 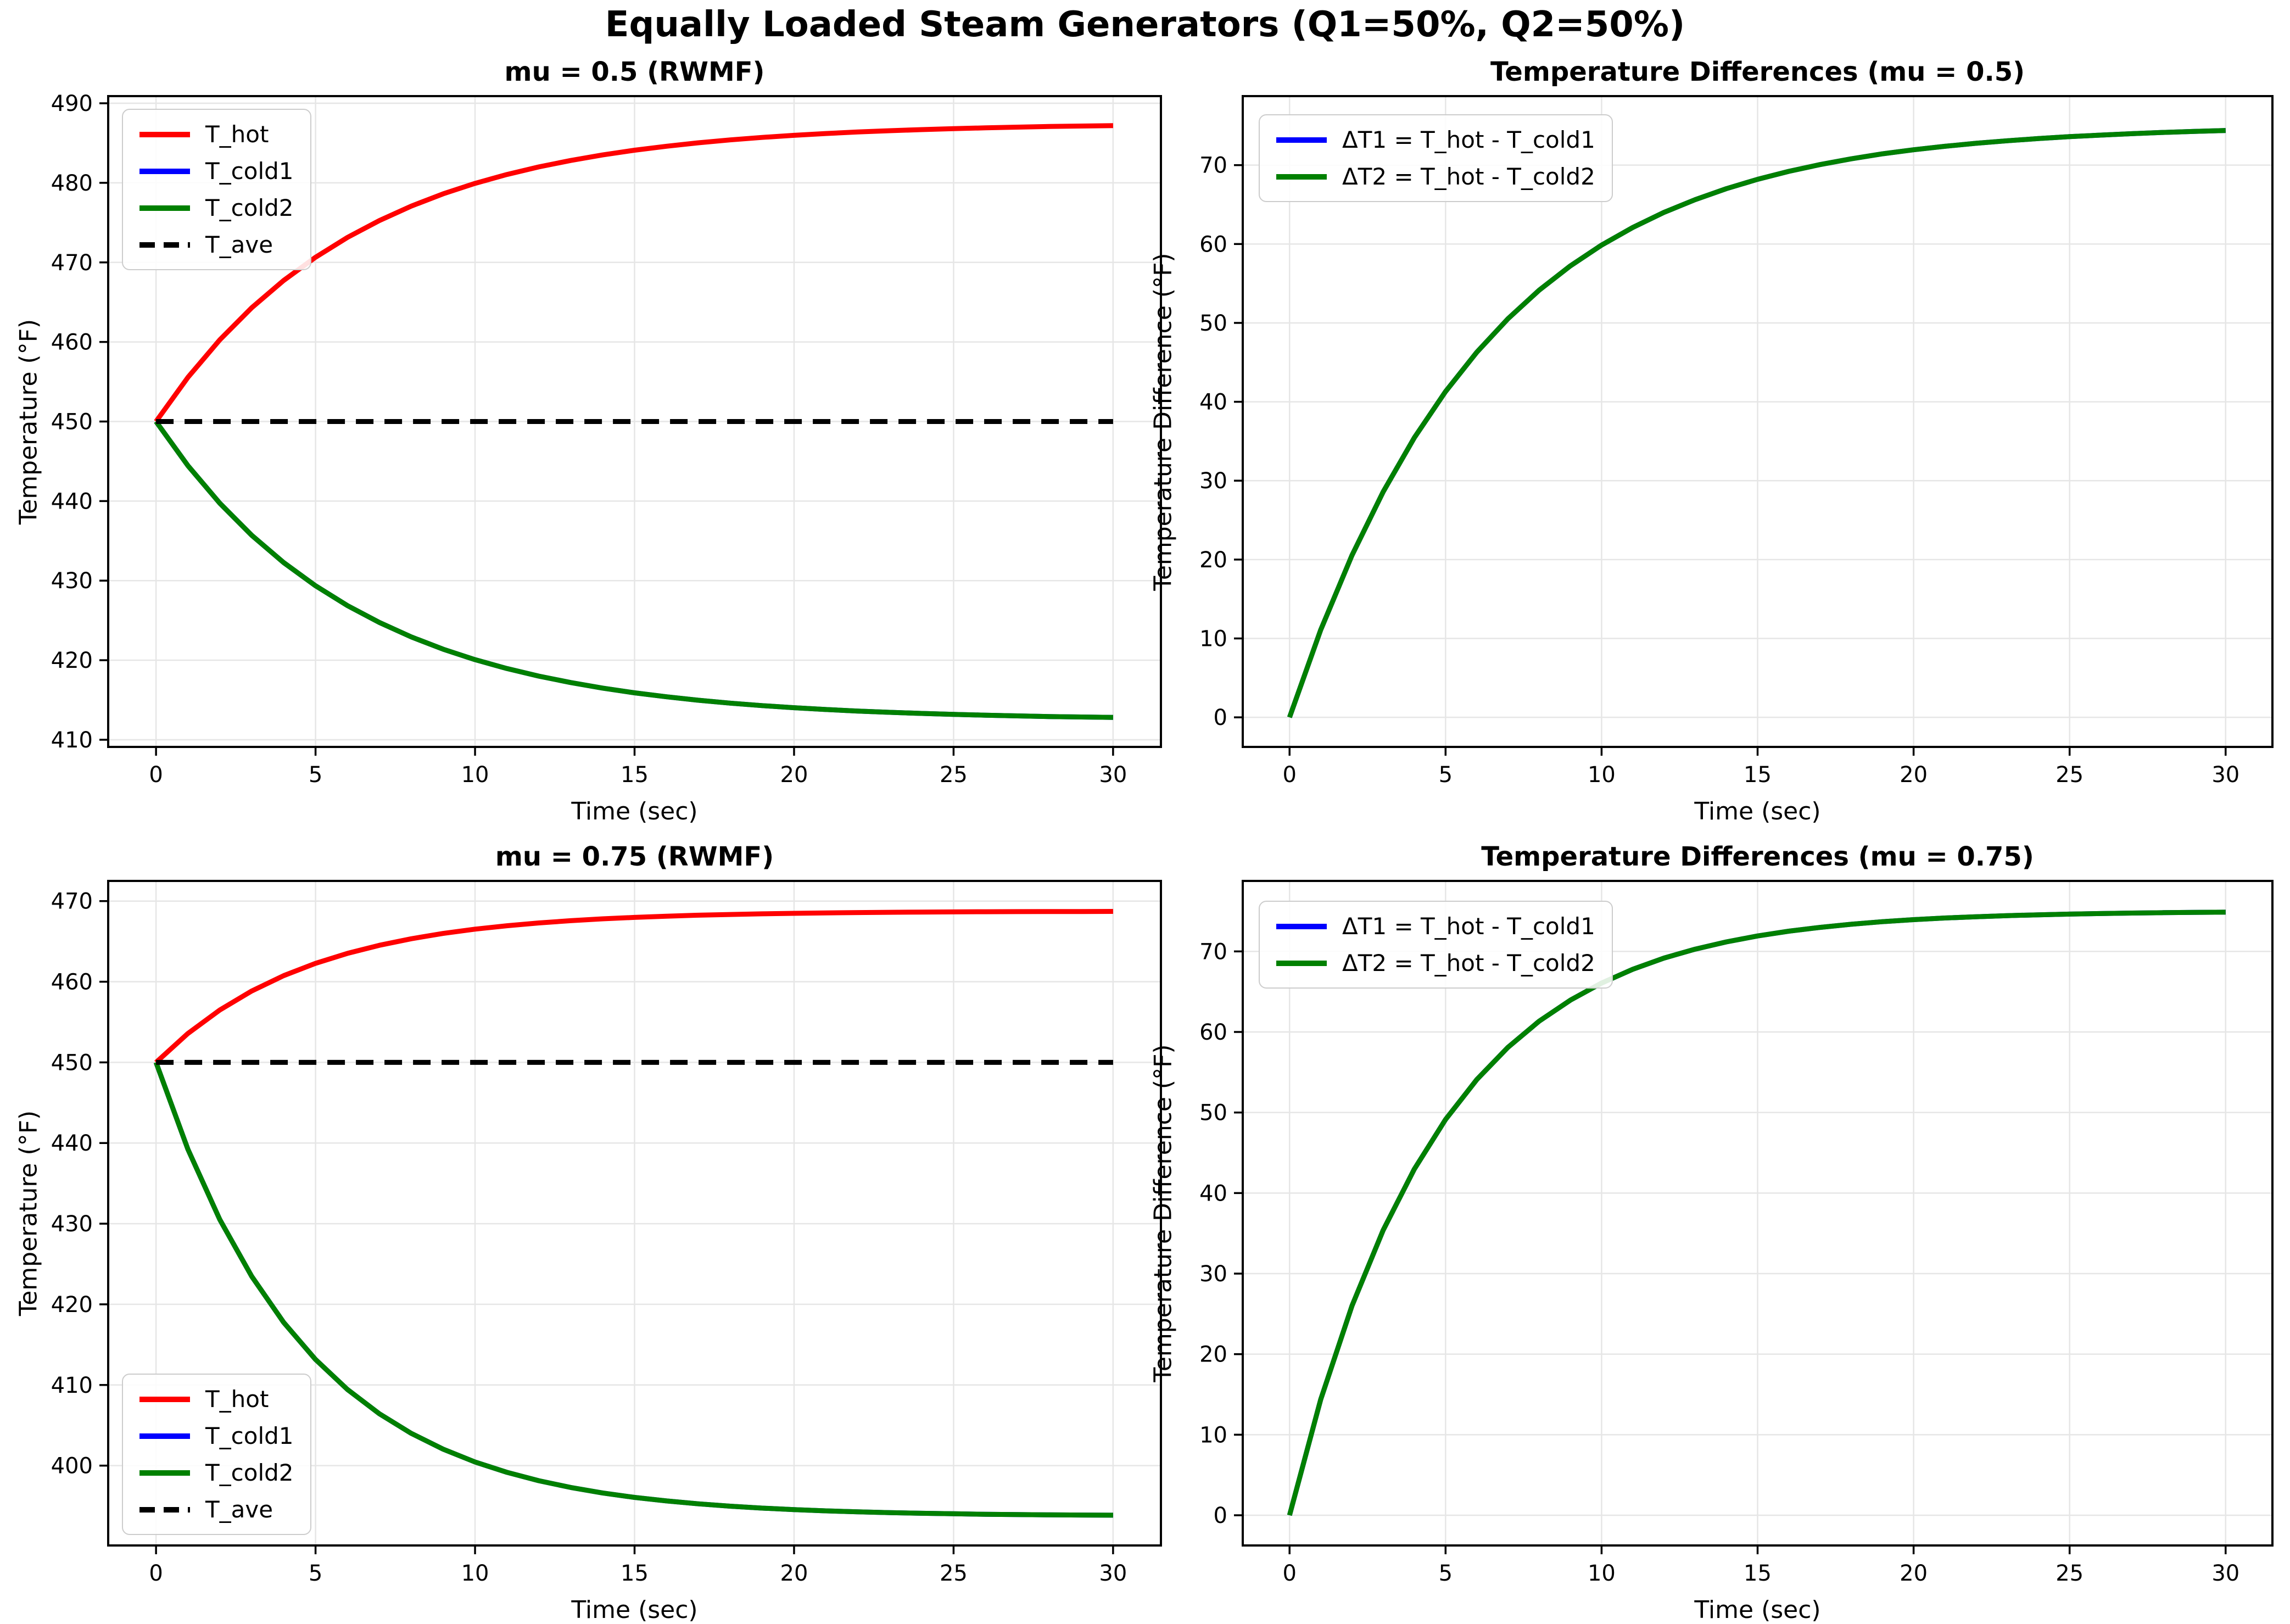 I want to click on y-tick-label: 480, so click(x=72, y=183).